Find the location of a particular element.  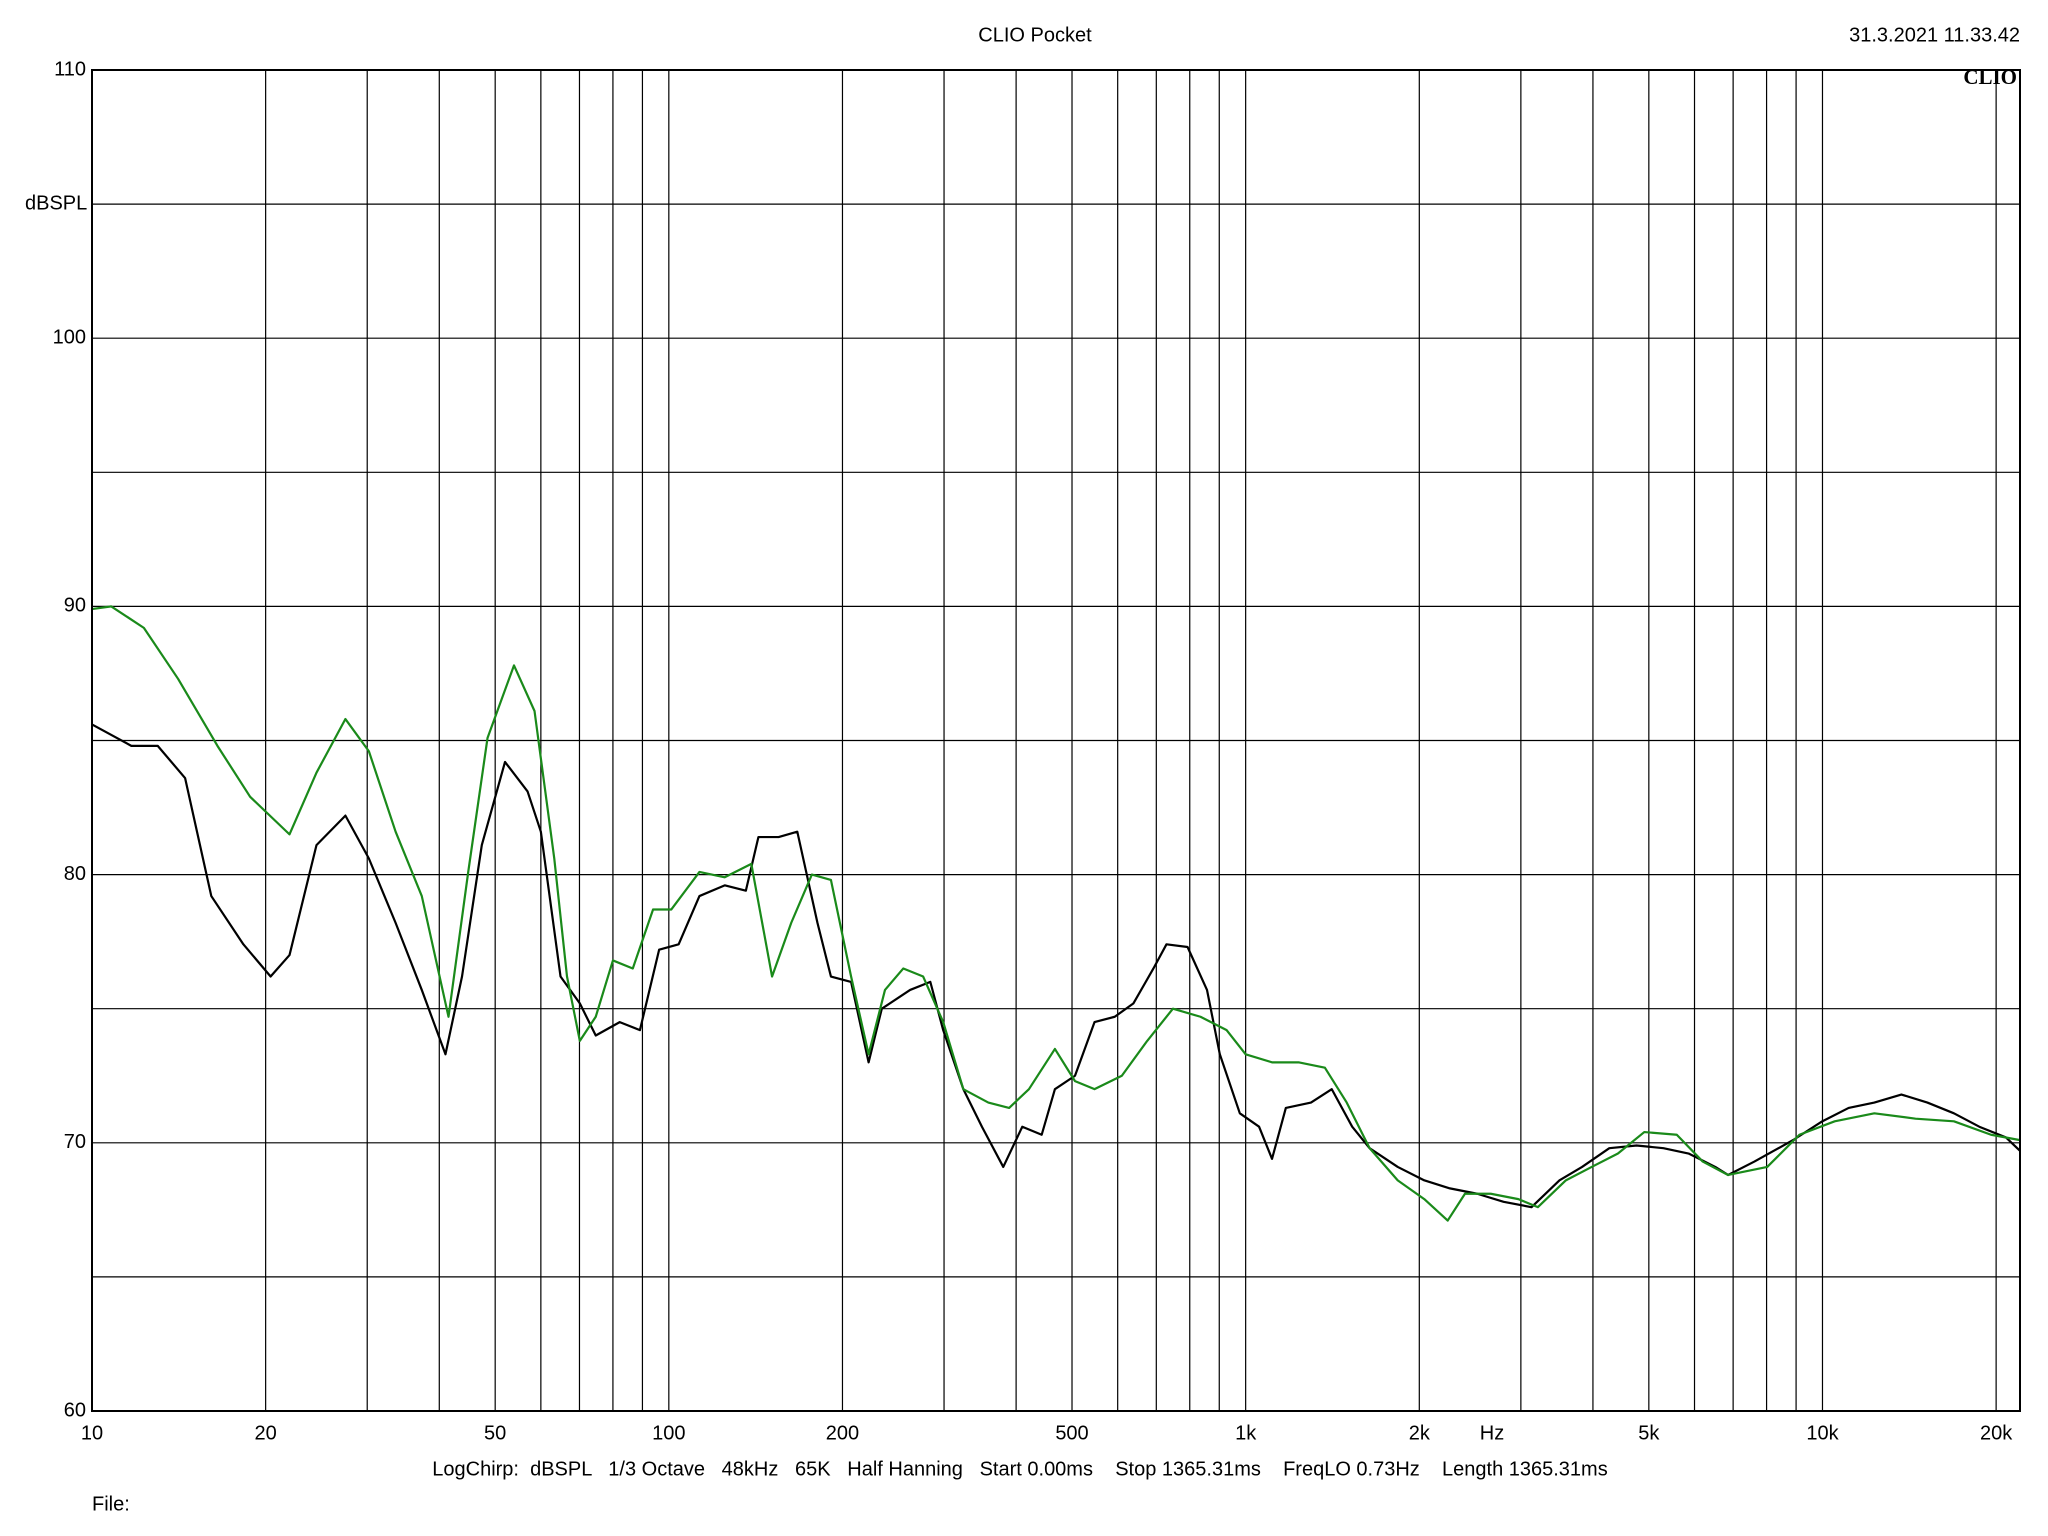

x-tick-label: 10 is located at coordinates (92, 1433).